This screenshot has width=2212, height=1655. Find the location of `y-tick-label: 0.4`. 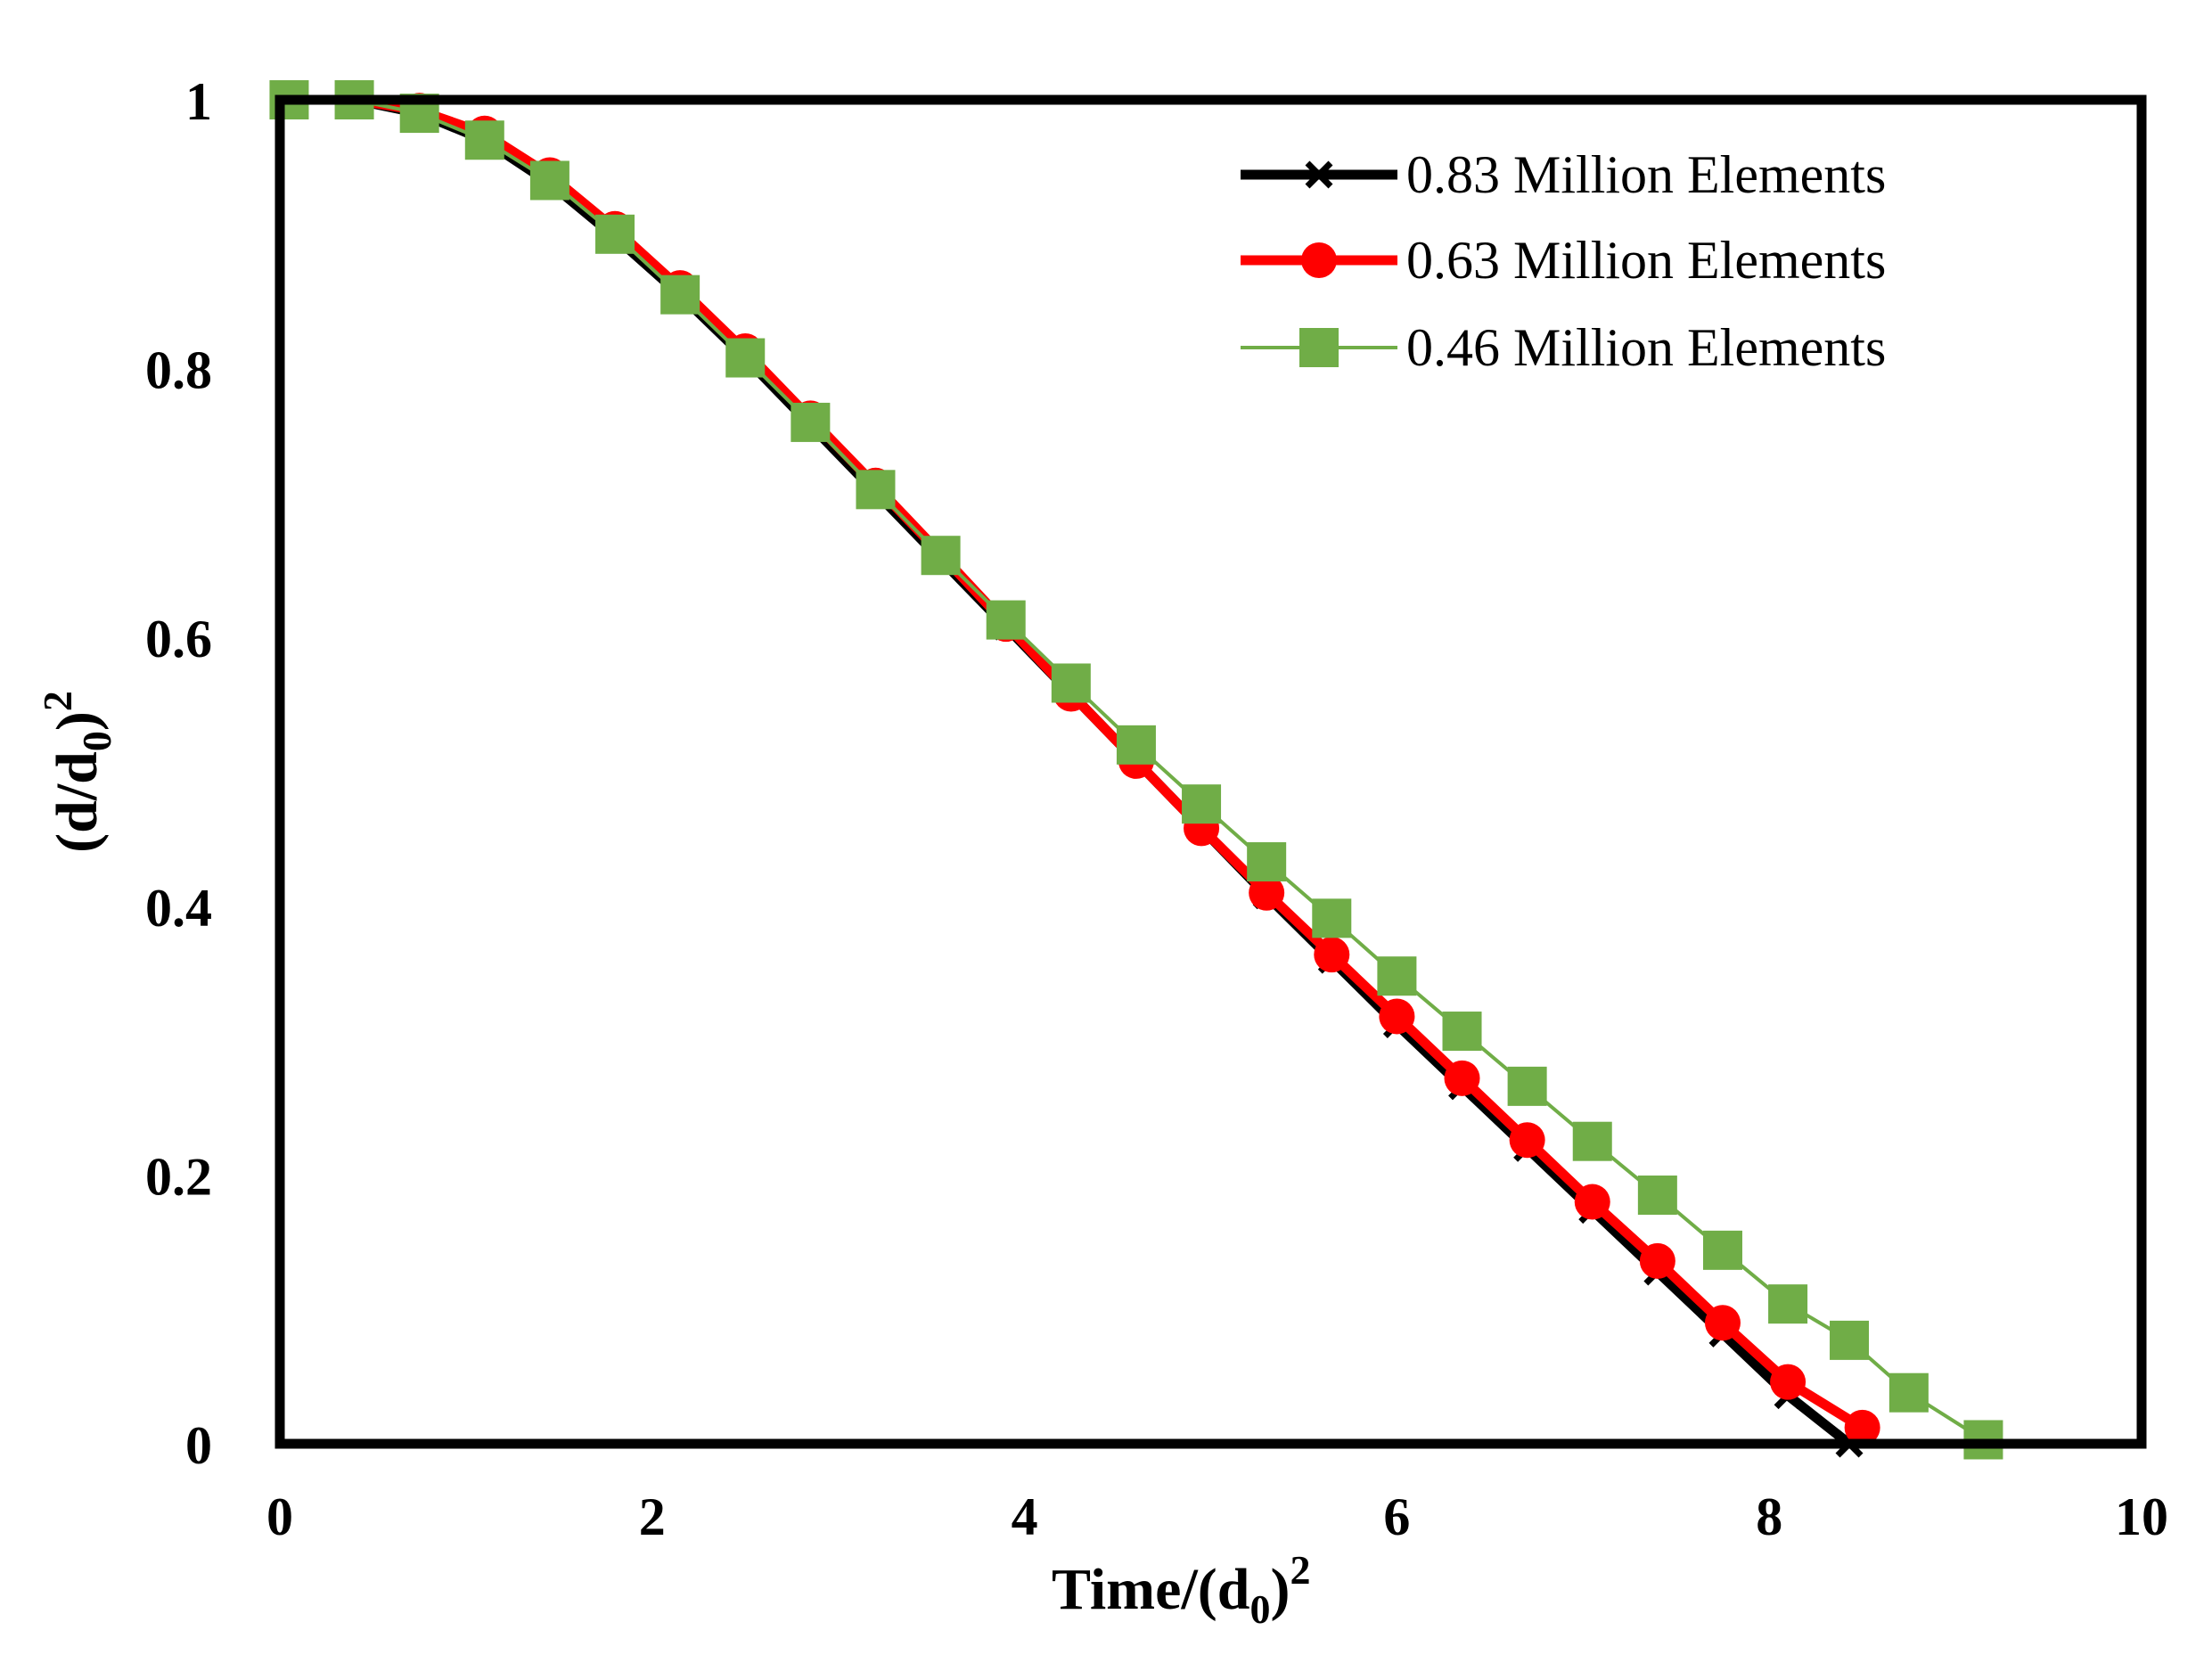

y-tick-label: 0.4 is located at coordinates (179, 908).